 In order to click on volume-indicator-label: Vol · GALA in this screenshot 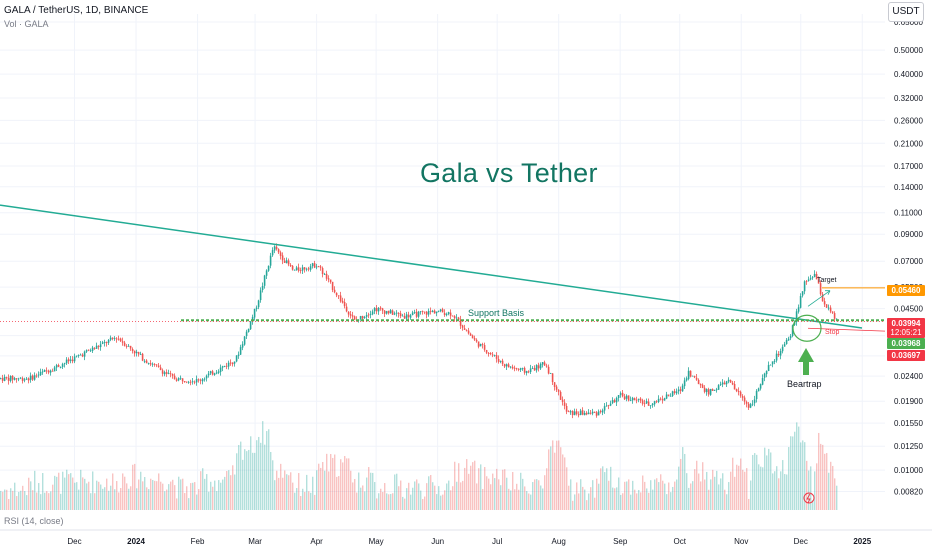, I will do `click(26, 24)`.